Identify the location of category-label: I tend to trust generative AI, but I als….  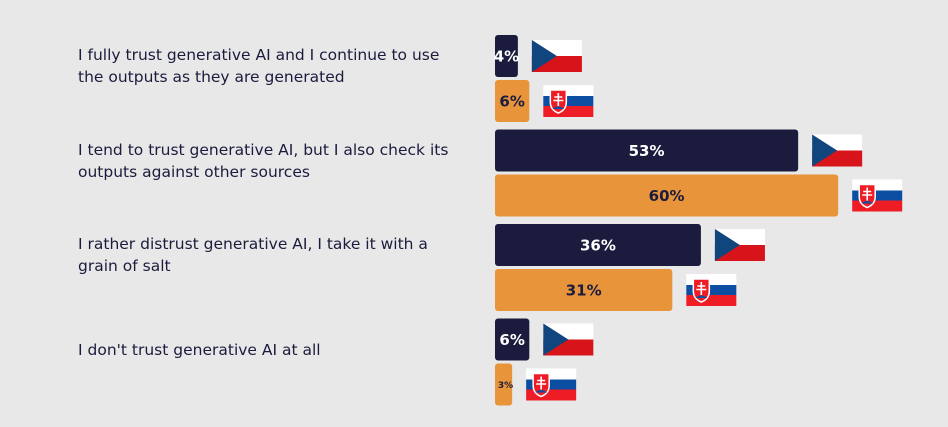
(263, 160).